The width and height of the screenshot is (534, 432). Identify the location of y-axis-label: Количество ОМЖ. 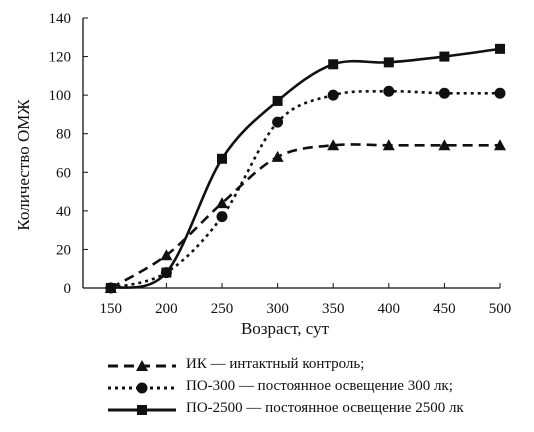
(23, 165).